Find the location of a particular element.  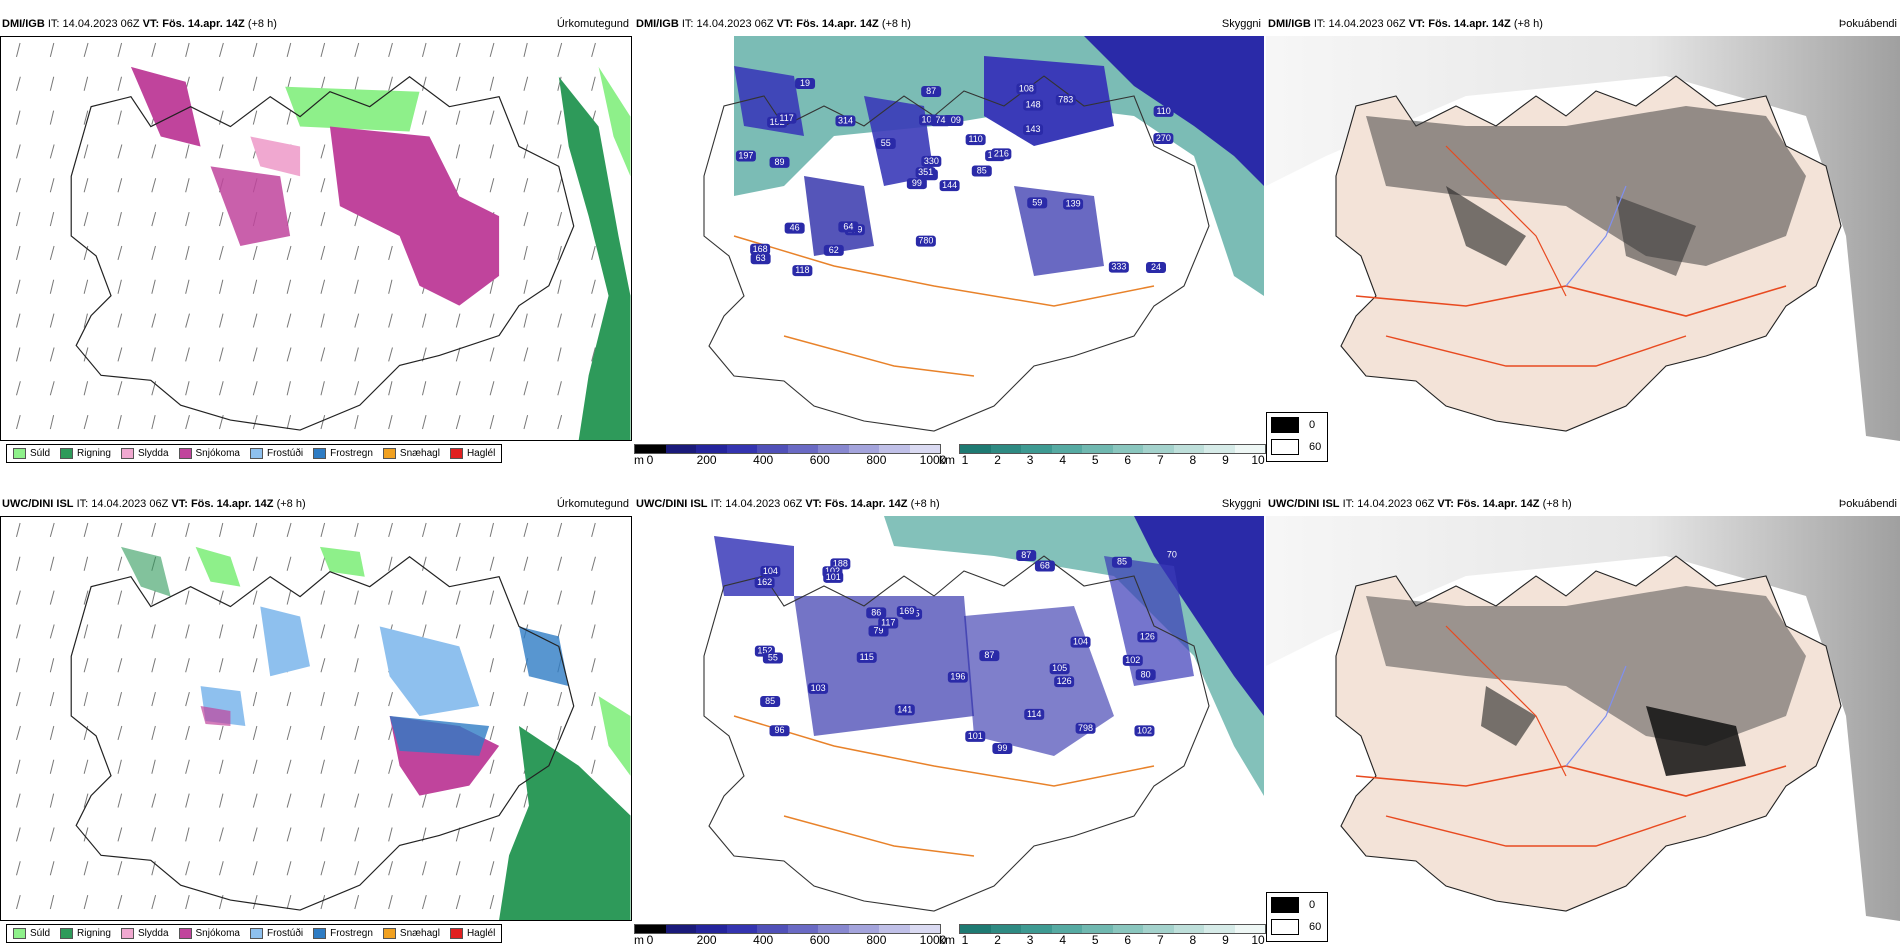

colorbar-tick-label: 8 is located at coordinates (1193, 940).